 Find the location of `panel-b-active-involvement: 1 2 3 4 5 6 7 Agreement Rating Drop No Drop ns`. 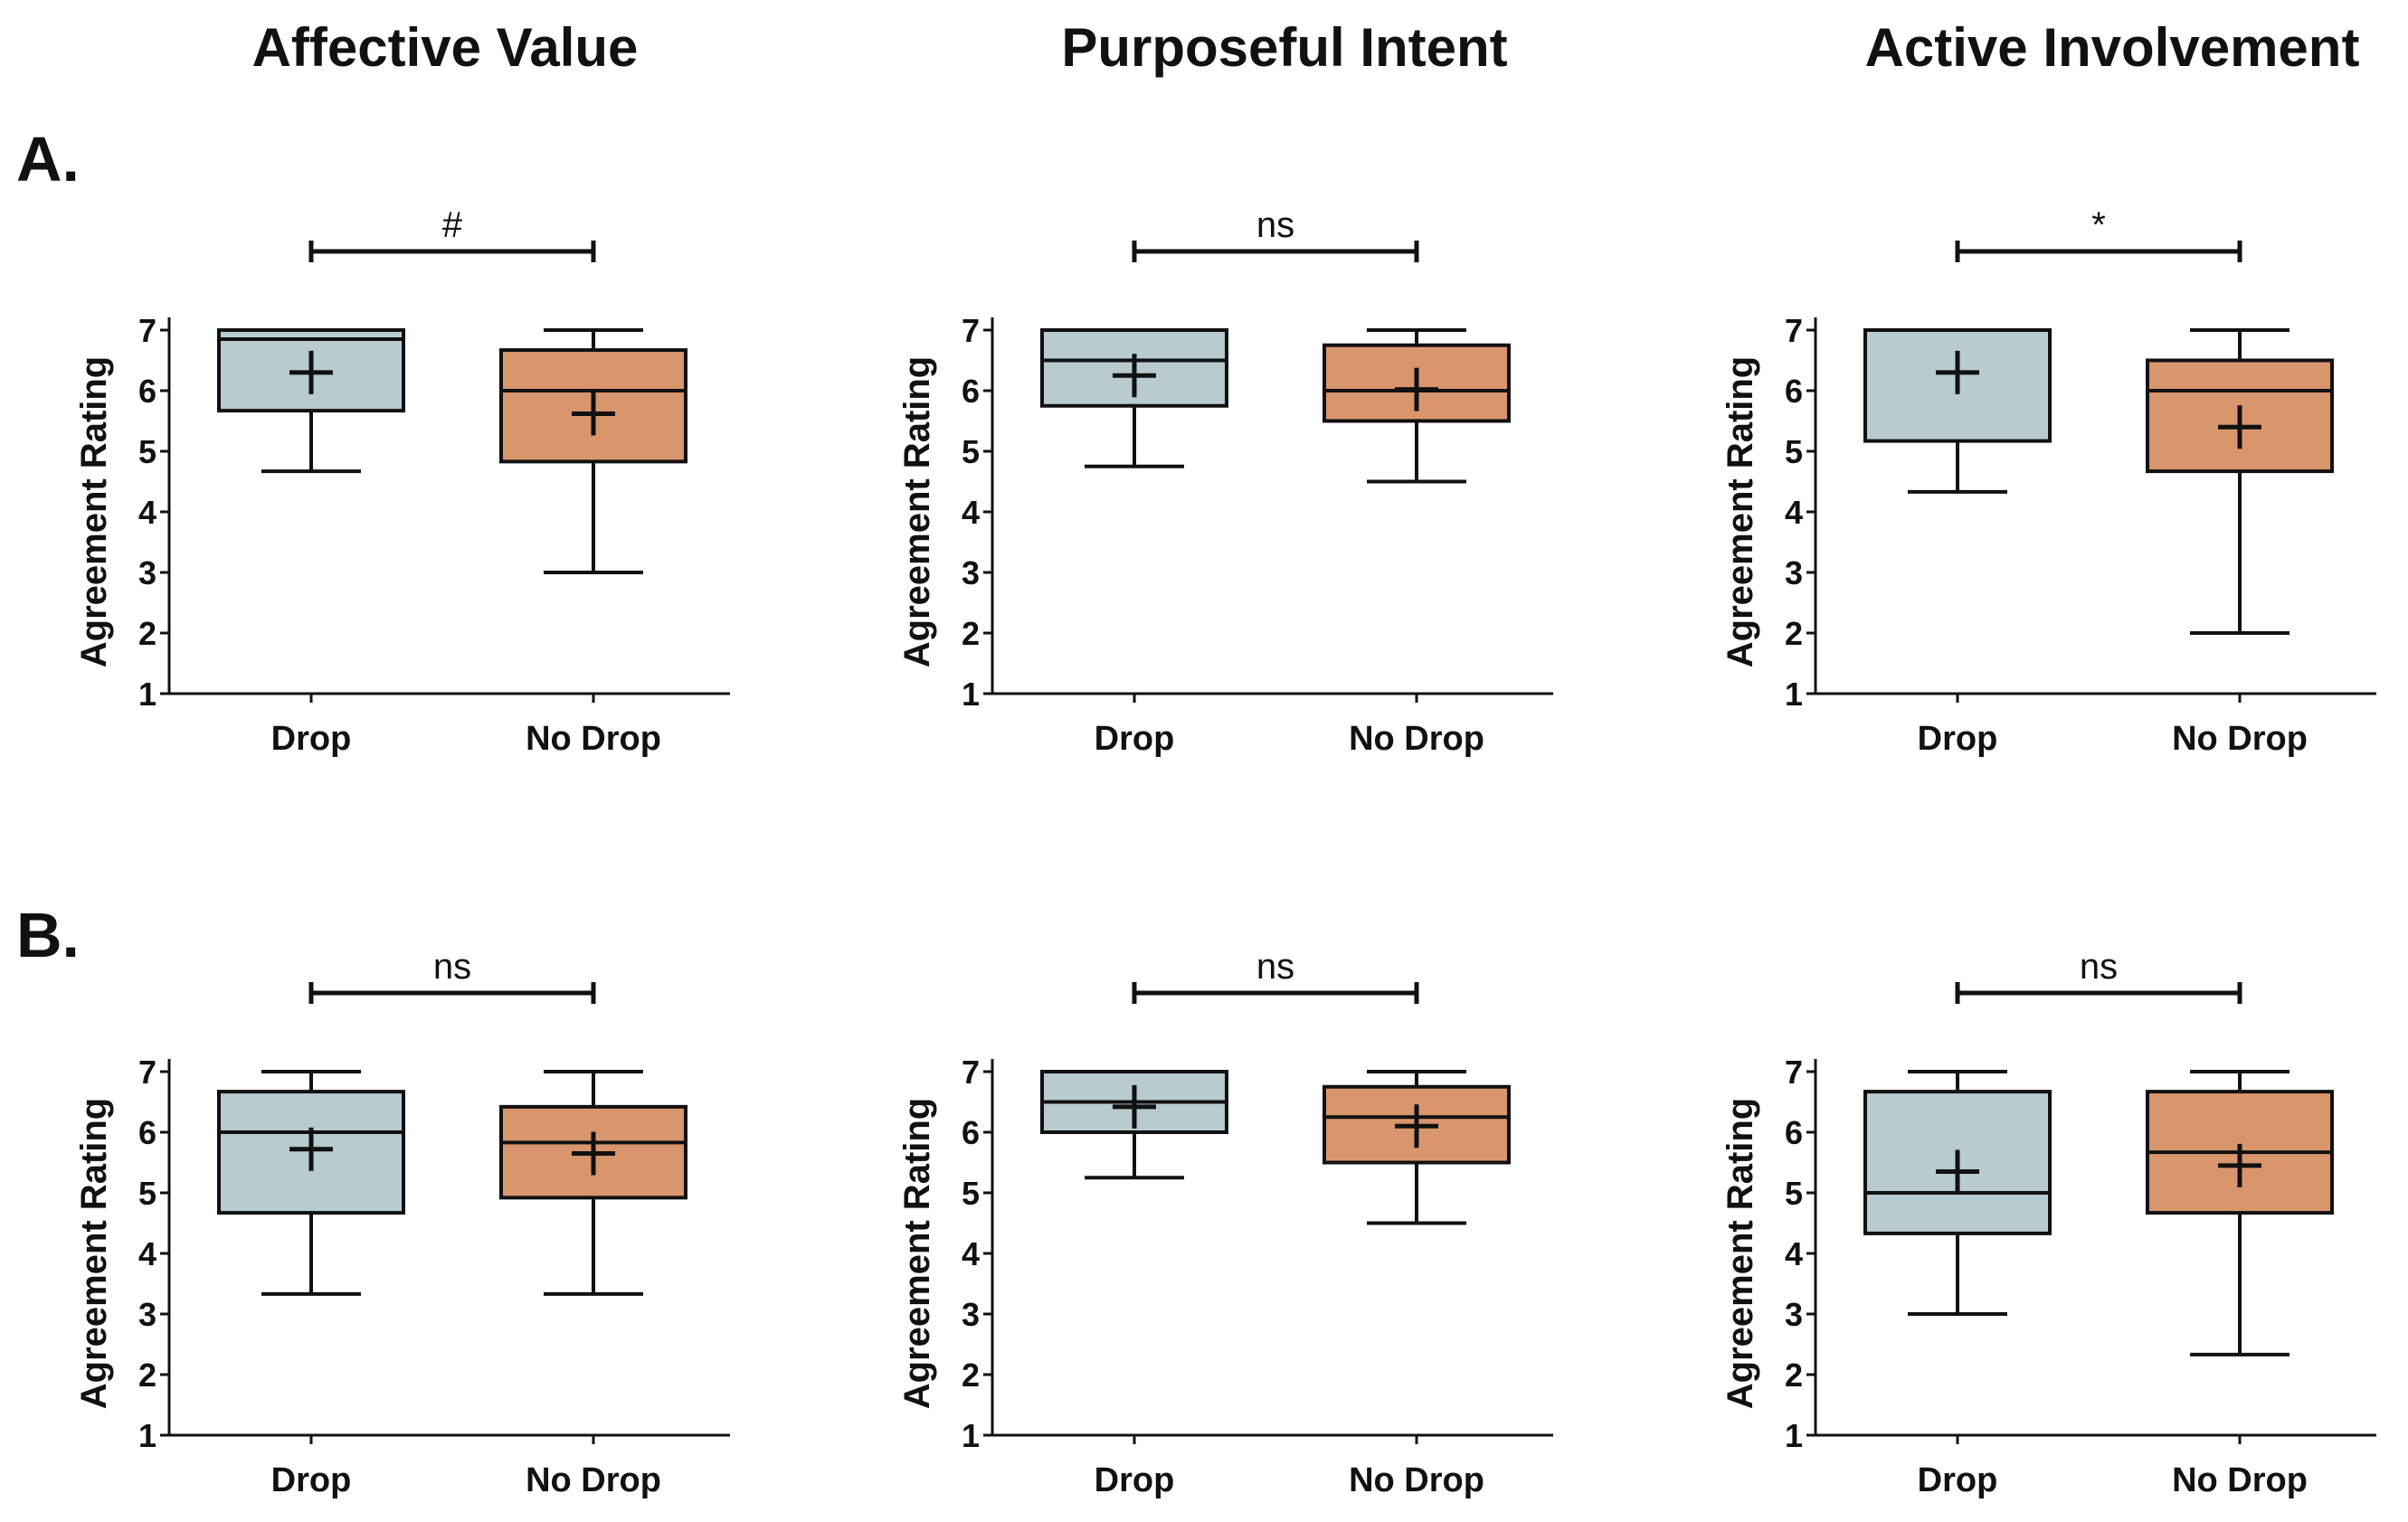

panel-b-active-involvement: 1 2 3 4 5 6 7 Agreement Rating Drop No Drop ns is located at coordinates (2048, 1223).